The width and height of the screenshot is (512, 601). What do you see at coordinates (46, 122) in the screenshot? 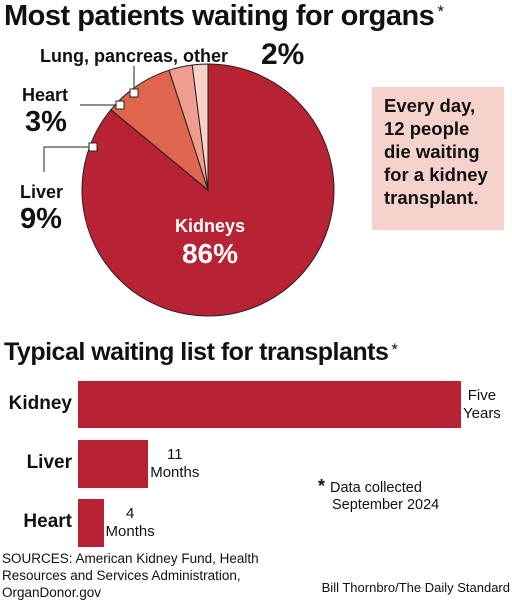
I see `pie-value-heart: 3%` at bounding box center [46, 122].